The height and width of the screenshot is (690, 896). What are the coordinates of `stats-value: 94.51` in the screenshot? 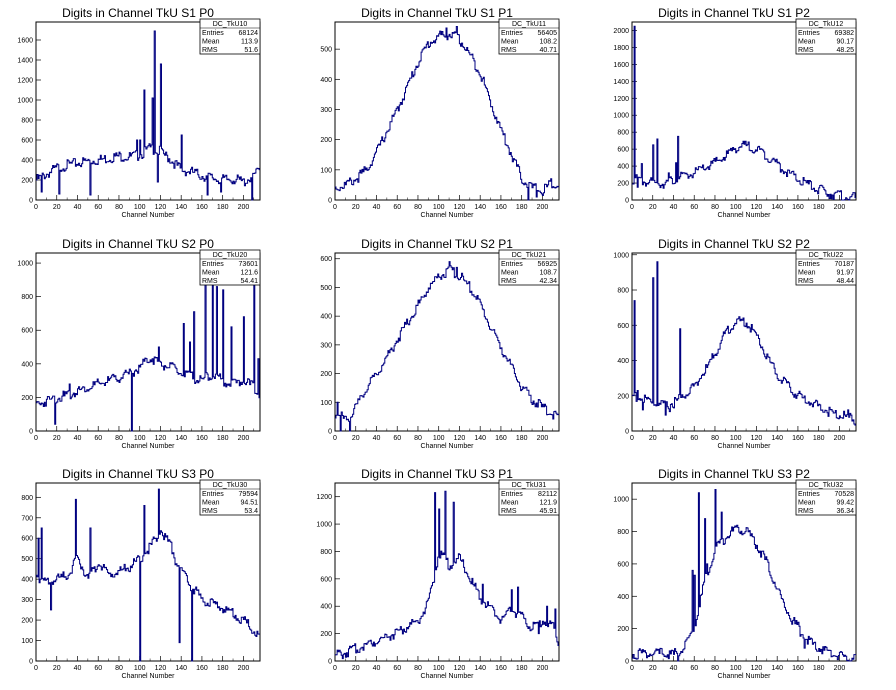 It's located at (249, 503).